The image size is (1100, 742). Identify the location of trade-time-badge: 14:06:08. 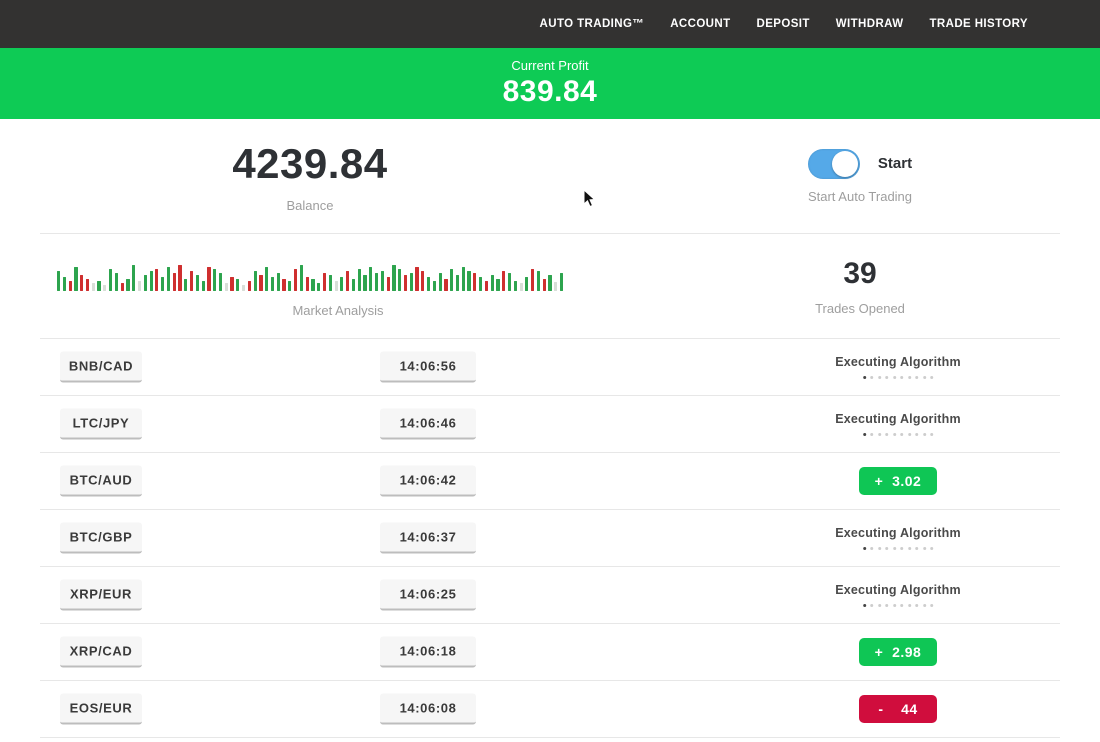
(428, 709).